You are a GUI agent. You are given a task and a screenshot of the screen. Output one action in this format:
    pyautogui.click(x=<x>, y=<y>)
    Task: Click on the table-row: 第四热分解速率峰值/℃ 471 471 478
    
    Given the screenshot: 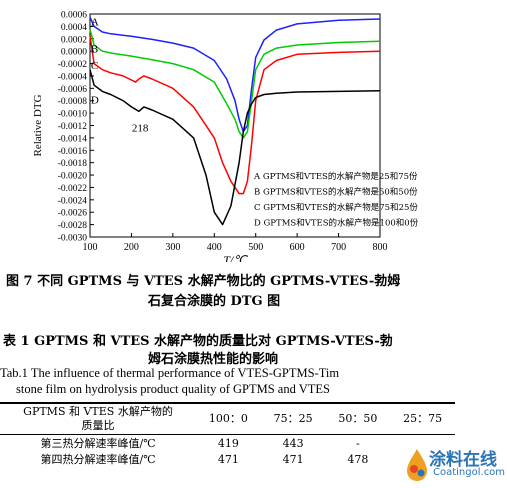 What is the action you would take?
    pyautogui.click(x=227, y=459)
    